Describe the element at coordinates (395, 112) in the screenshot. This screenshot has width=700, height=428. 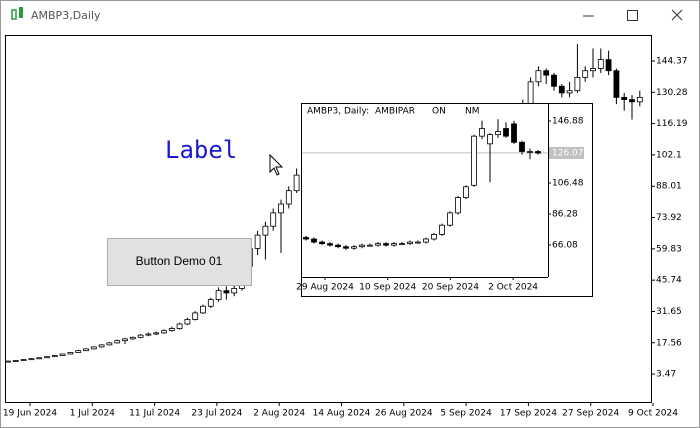
I see `inset-subtitle: AMBIPAR` at that location.